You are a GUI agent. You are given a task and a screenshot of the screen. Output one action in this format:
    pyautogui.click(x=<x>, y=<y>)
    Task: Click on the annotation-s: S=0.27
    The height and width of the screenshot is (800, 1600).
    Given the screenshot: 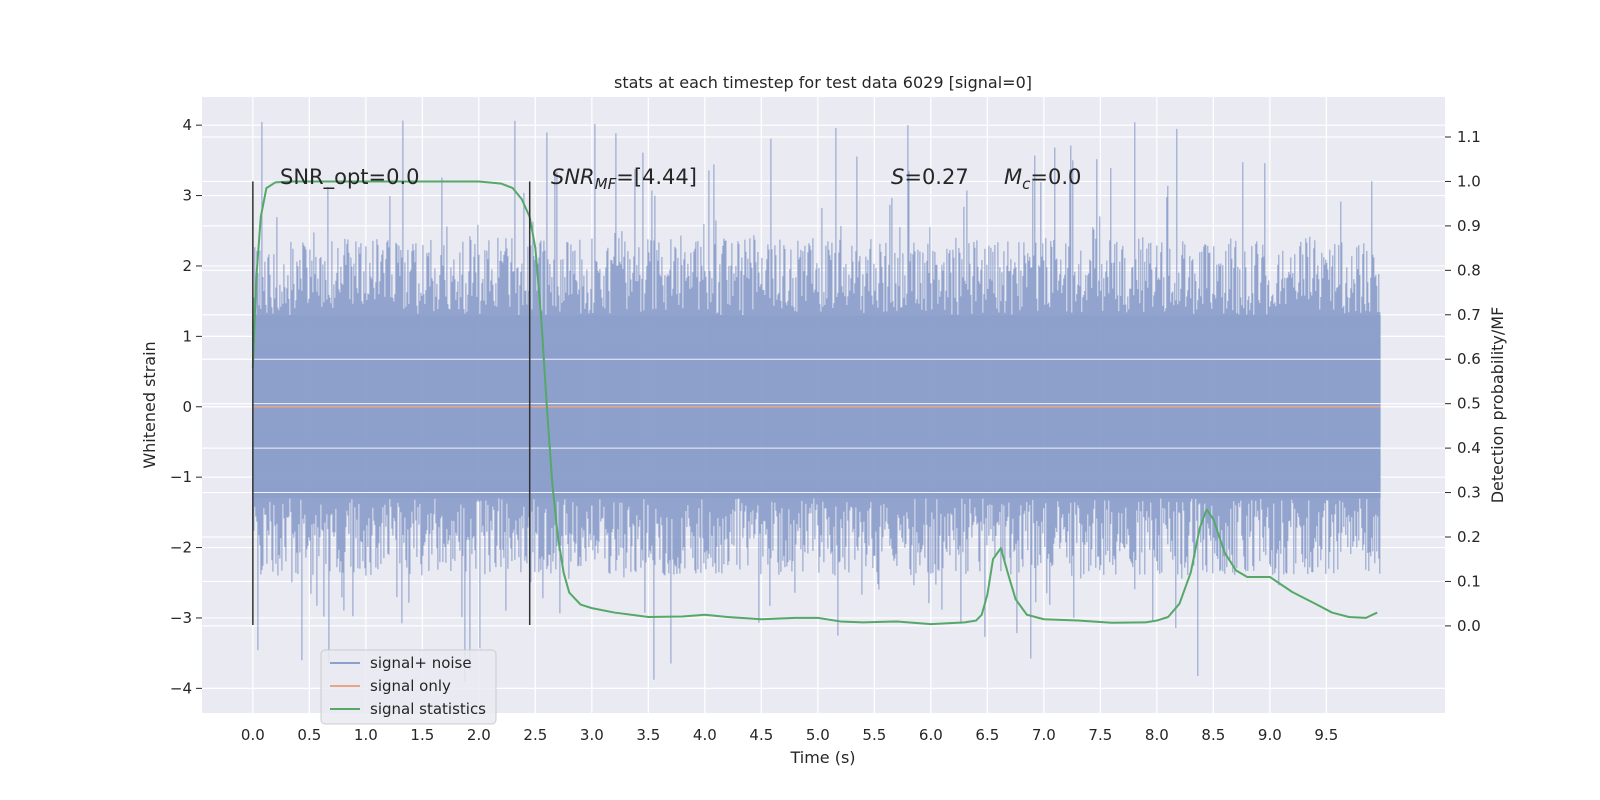 What is the action you would take?
    pyautogui.click(x=930, y=177)
    